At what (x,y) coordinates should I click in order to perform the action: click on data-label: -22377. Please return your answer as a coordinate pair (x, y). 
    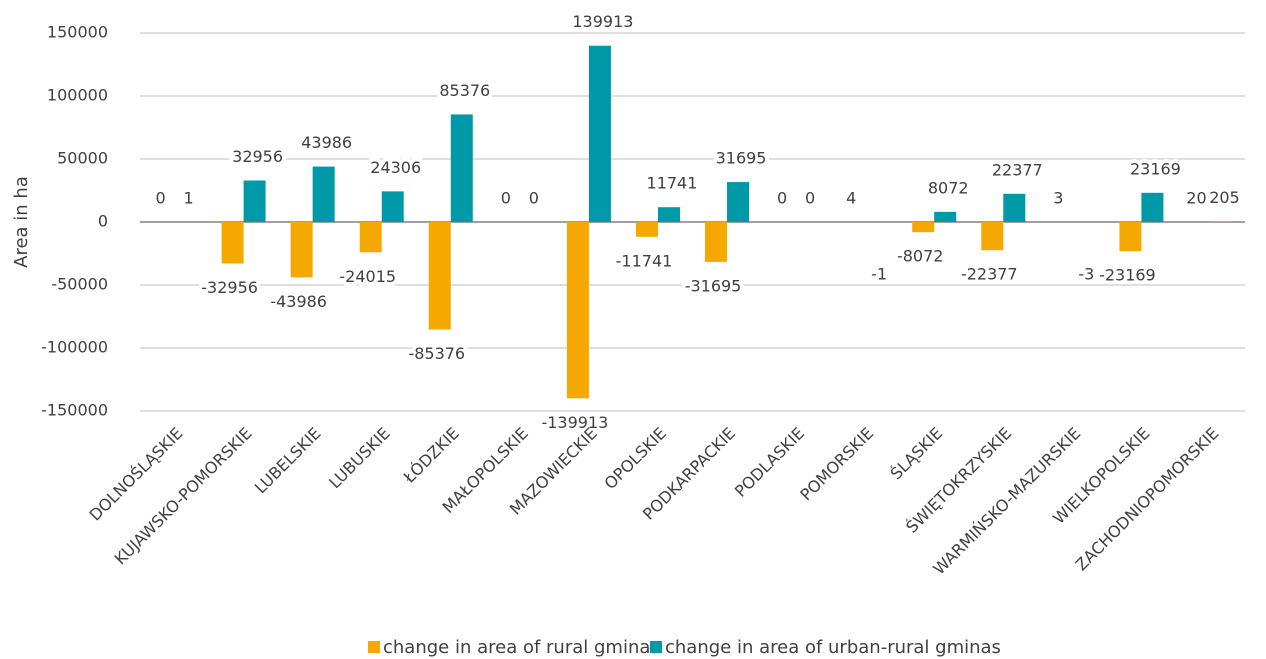
    Looking at the image, I should click on (989, 274).